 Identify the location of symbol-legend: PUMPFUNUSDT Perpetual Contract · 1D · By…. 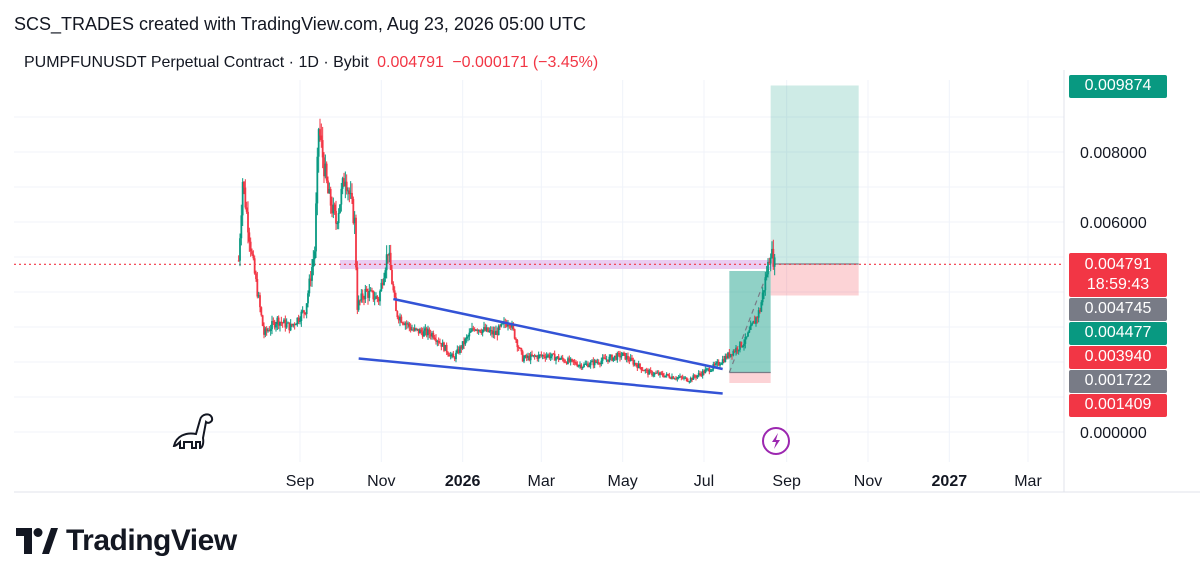
(313, 63).